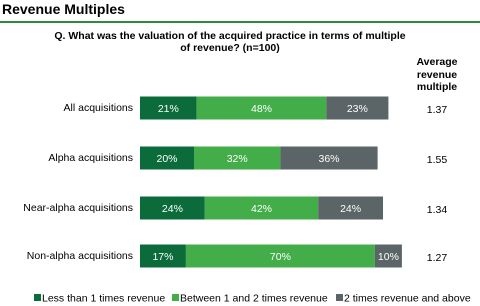 Image resolution: width=480 pixels, height=306 pixels. Describe the element at coordinates (78, 208) in the screenshot. I see `category-label: Near-alpha acquisitions` at that location.